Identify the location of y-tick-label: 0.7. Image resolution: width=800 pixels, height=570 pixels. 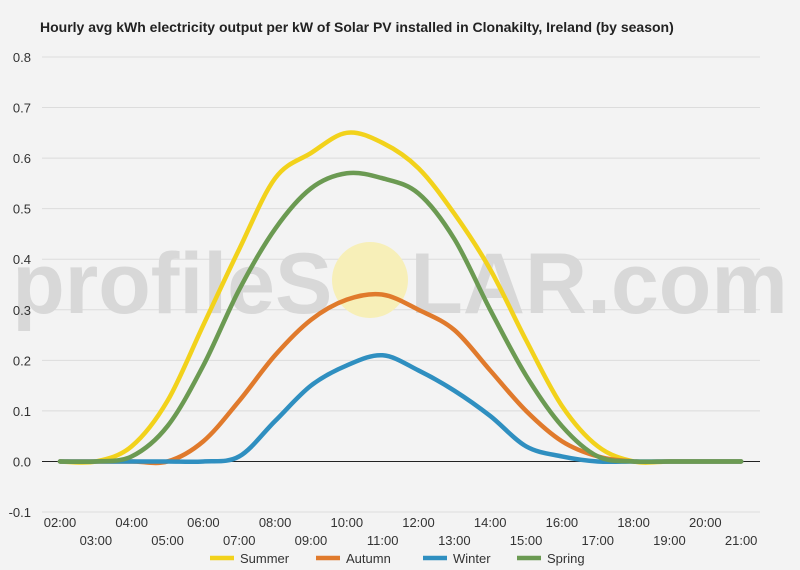
(22, 108).